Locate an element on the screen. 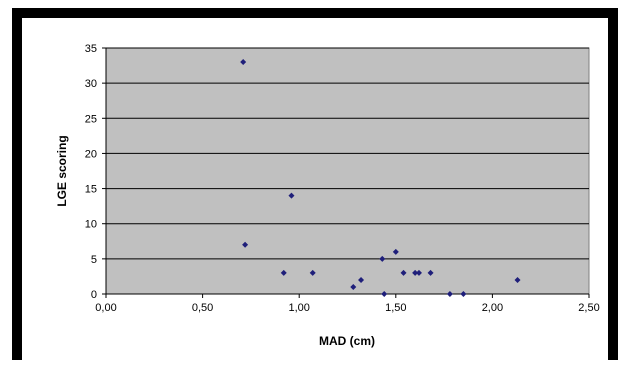 This screenshot has height=370, width=632. y-tick-label: 20 is located at coordinates (91, 154).